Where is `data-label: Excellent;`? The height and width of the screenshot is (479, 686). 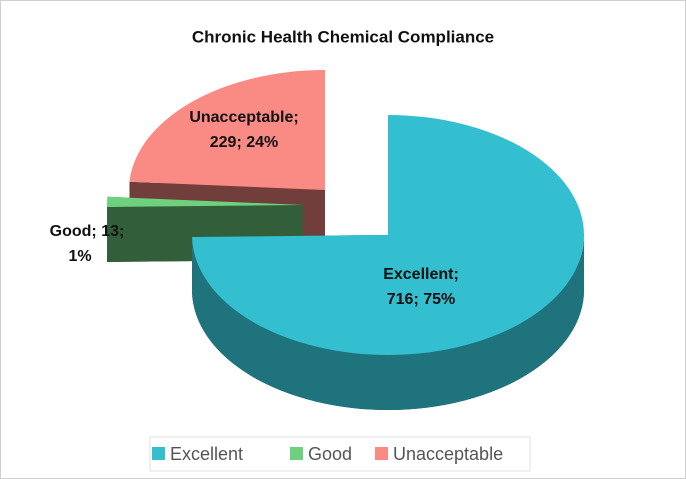 data-label: Excellent; is located at coordinates (421, 274).